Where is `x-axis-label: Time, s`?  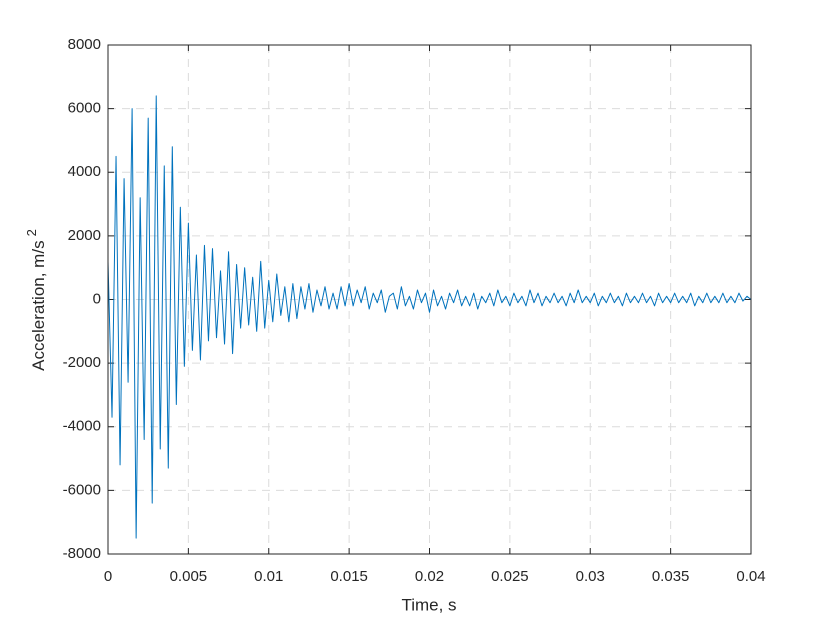
x-axis-label: Time, s is located at coordinates (428, 604).